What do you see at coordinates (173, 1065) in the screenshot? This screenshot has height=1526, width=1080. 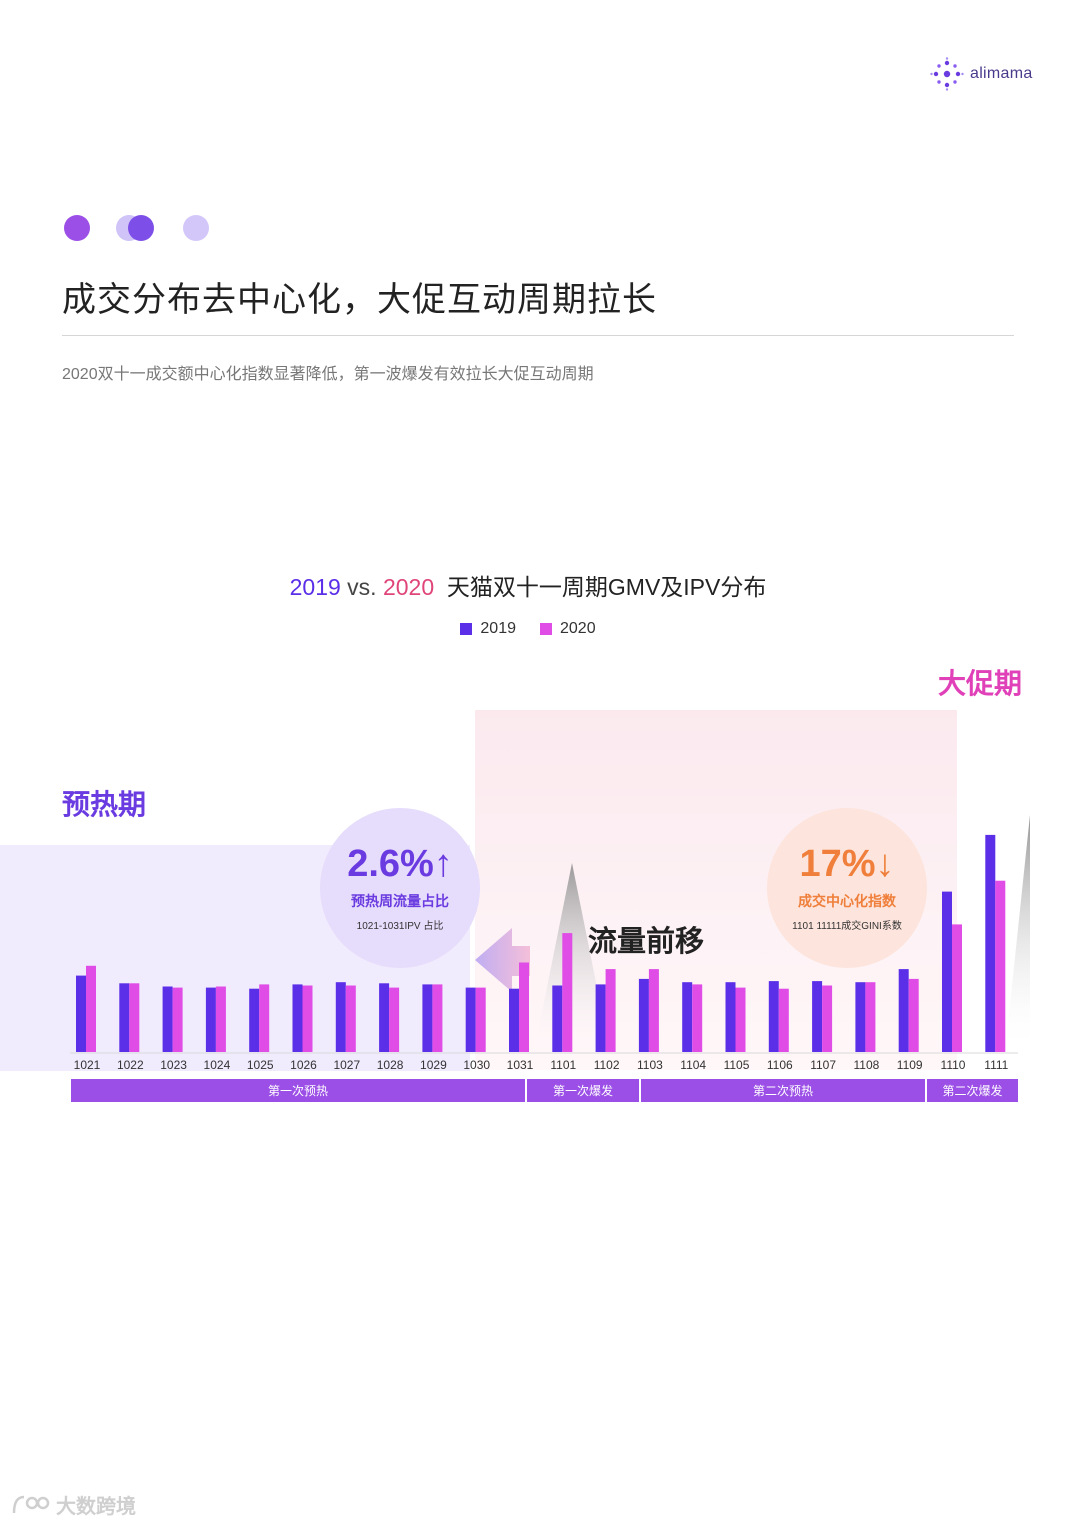 I see `x-tick-1023: 1023` at bounding box center [173, 1065].